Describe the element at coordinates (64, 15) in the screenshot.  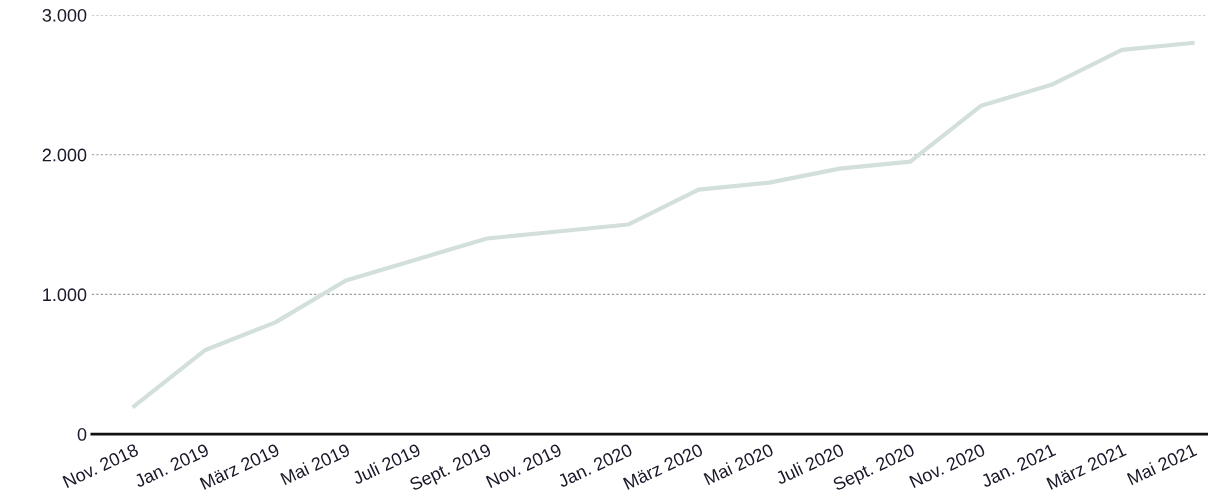
I see `y-tick-label: 3.000` at that location.